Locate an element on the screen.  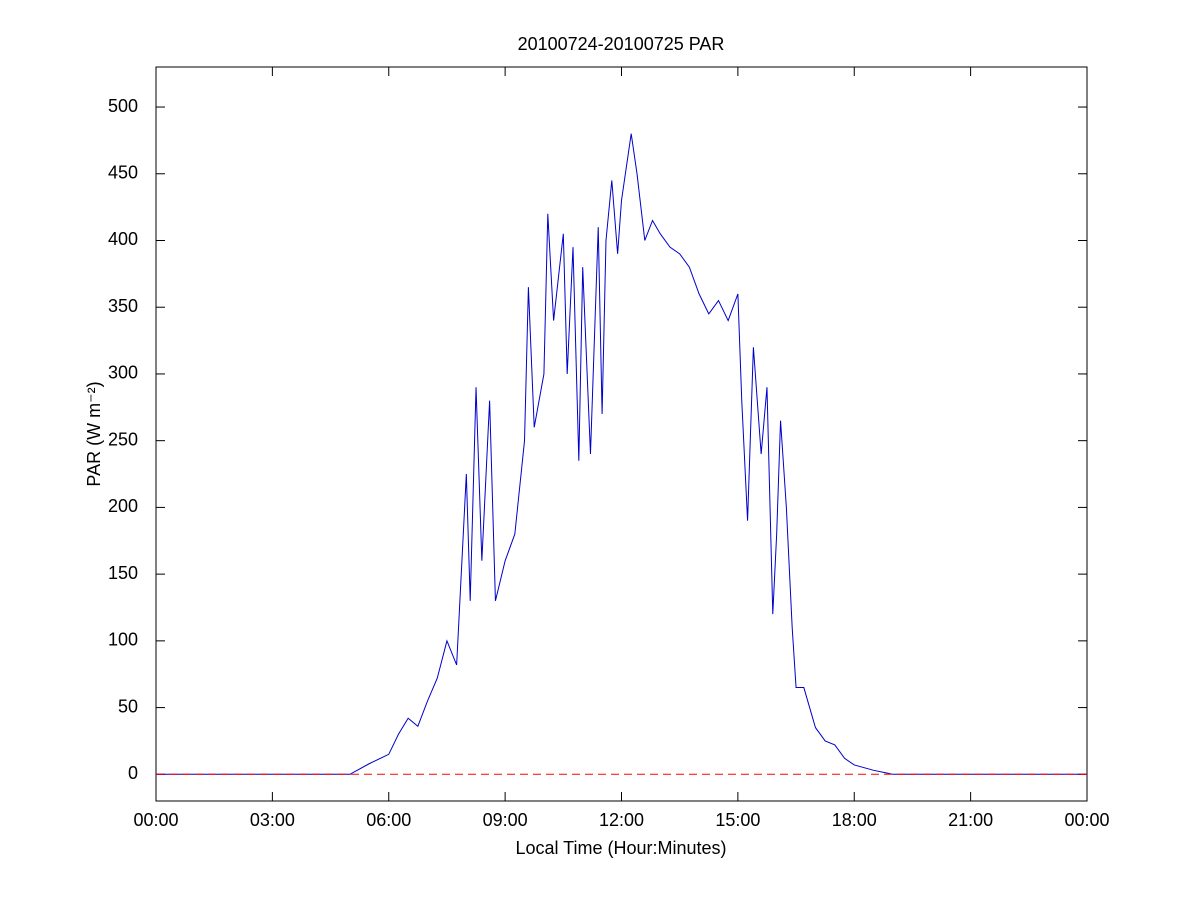
y-tick-label: 50 is located at coordinates (128, 706).